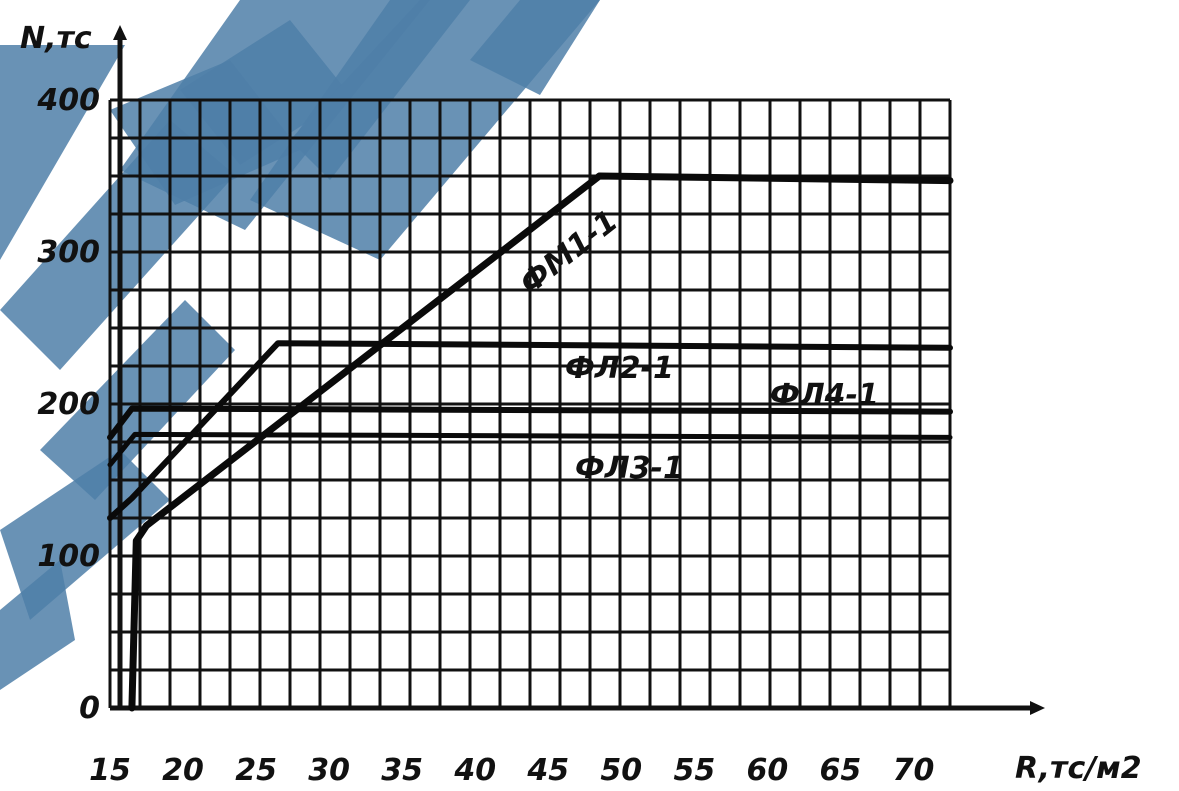 The height and width of the screenshot is (791, 1179). What do you see at coordinates (89, 708) in the screenshot?
I see `y-tick-label: 0` at bounding box center [89, 708].